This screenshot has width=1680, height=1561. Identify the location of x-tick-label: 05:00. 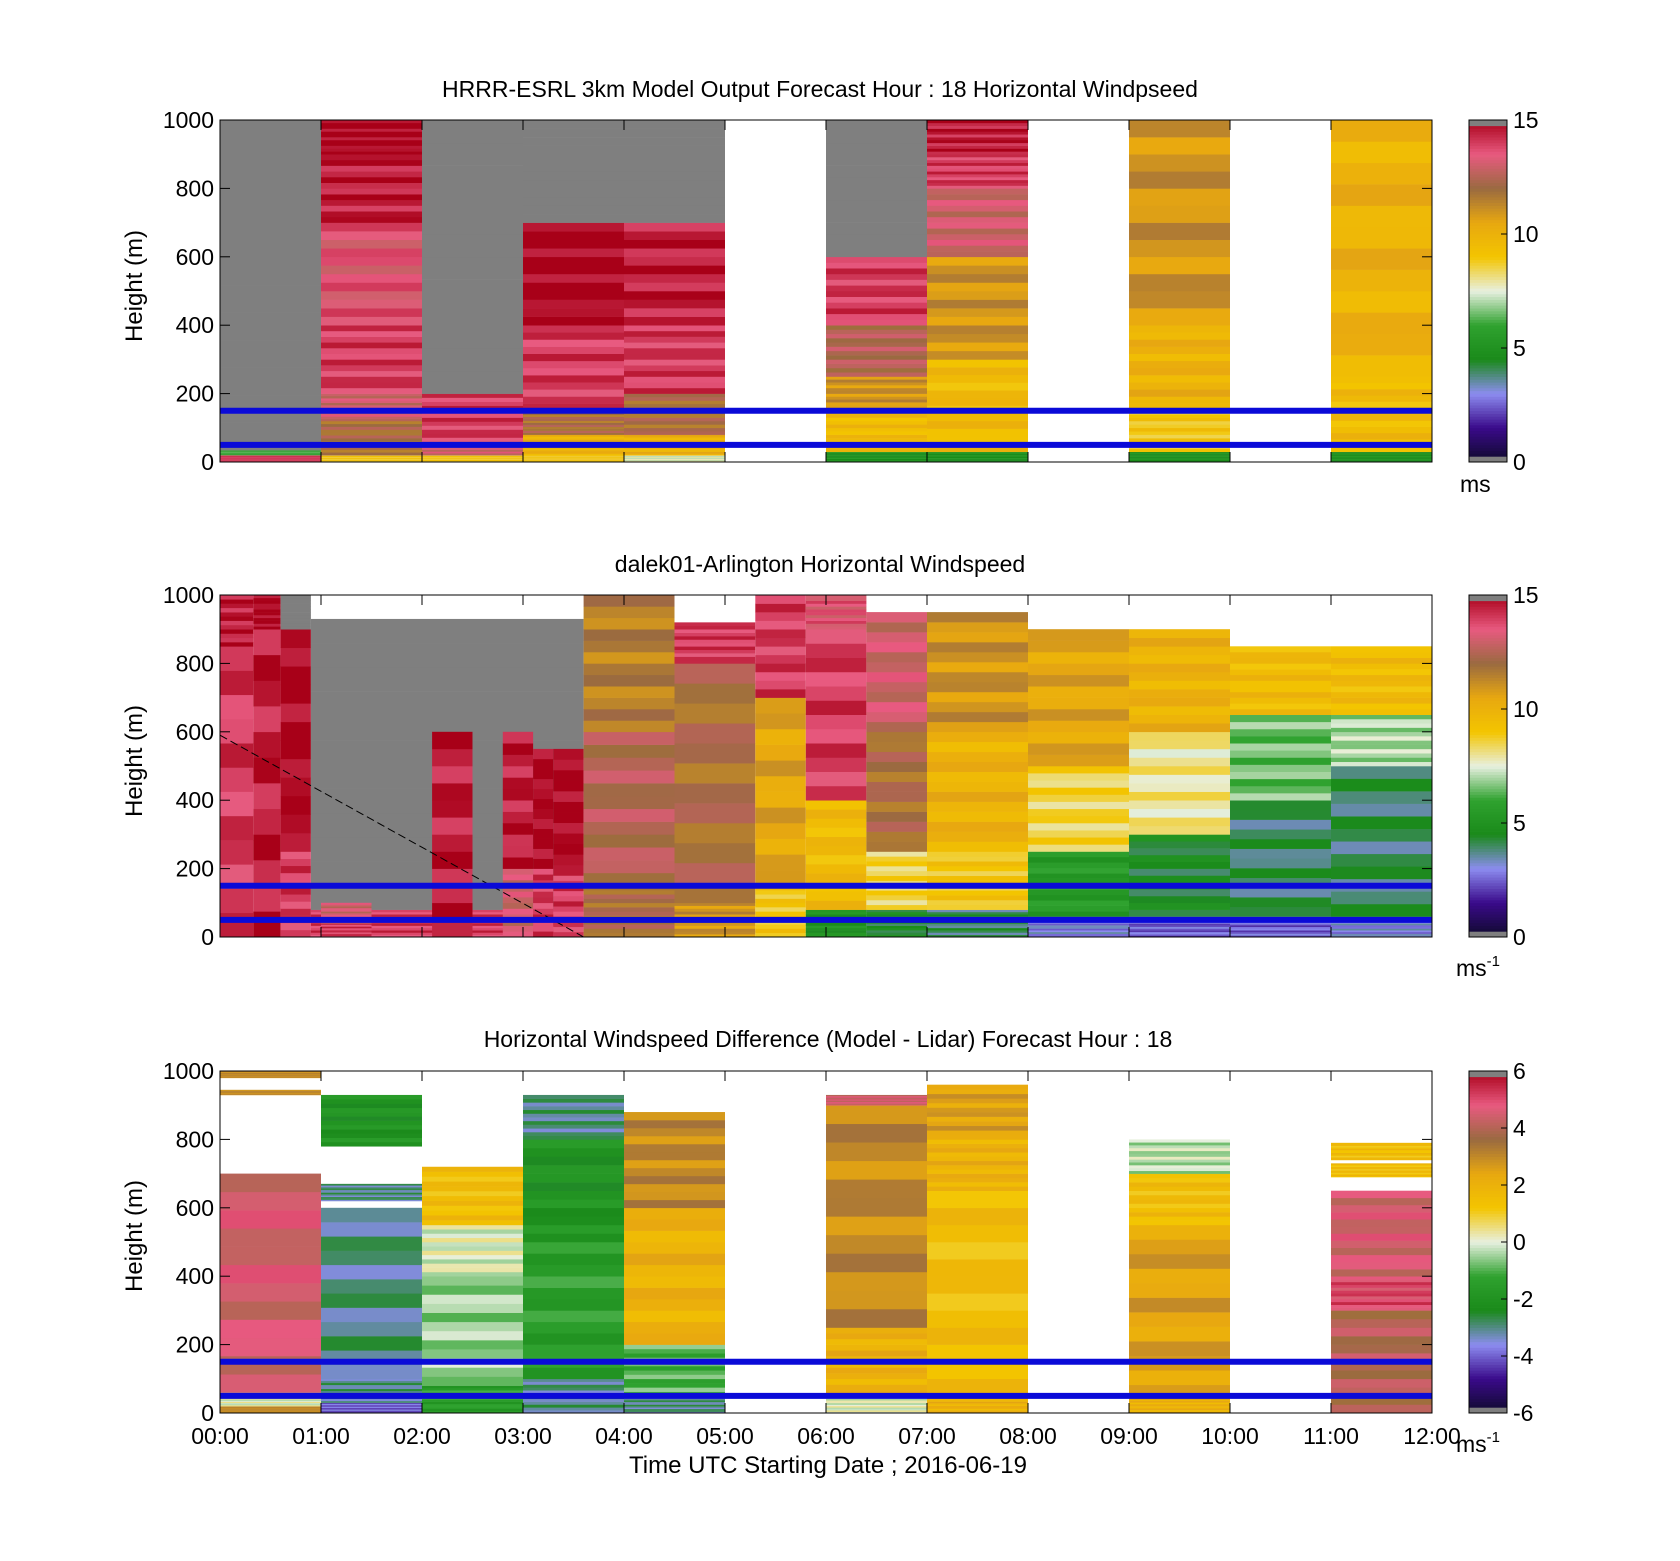
(725, 1436).